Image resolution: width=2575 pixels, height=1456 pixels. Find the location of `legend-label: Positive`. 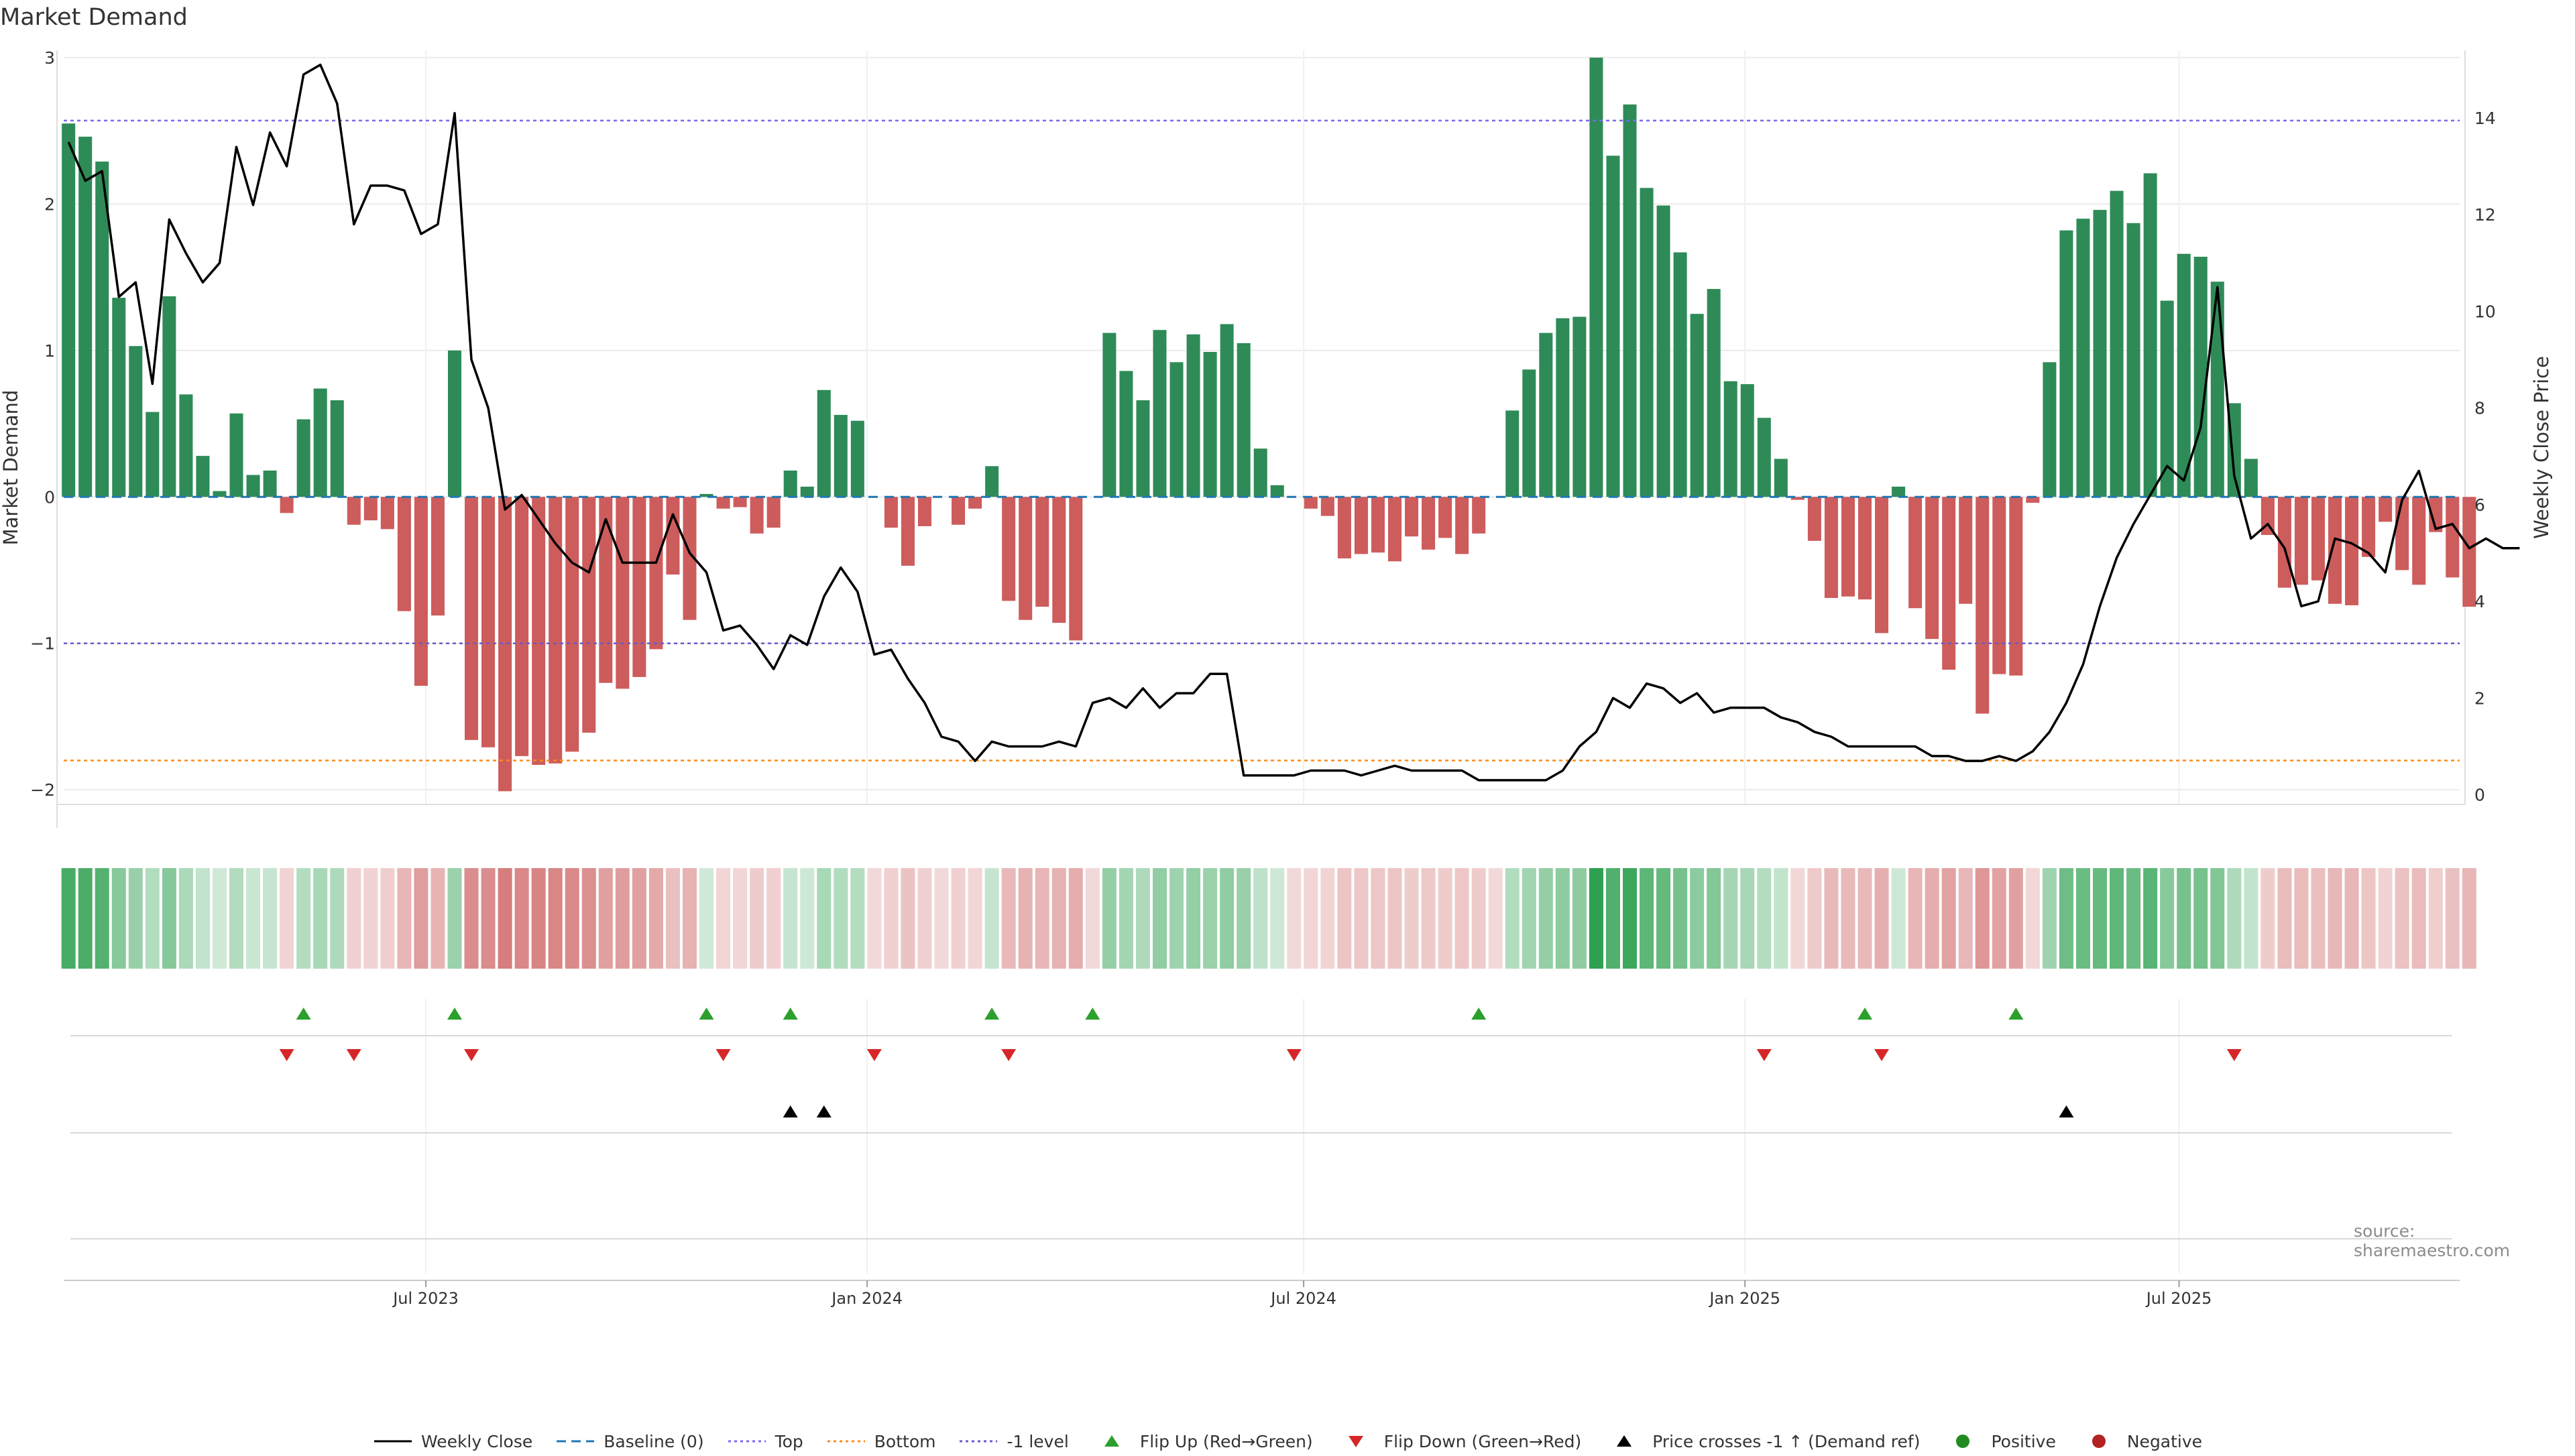

legend-label: Positive is located at coordinates (2023, 1441).